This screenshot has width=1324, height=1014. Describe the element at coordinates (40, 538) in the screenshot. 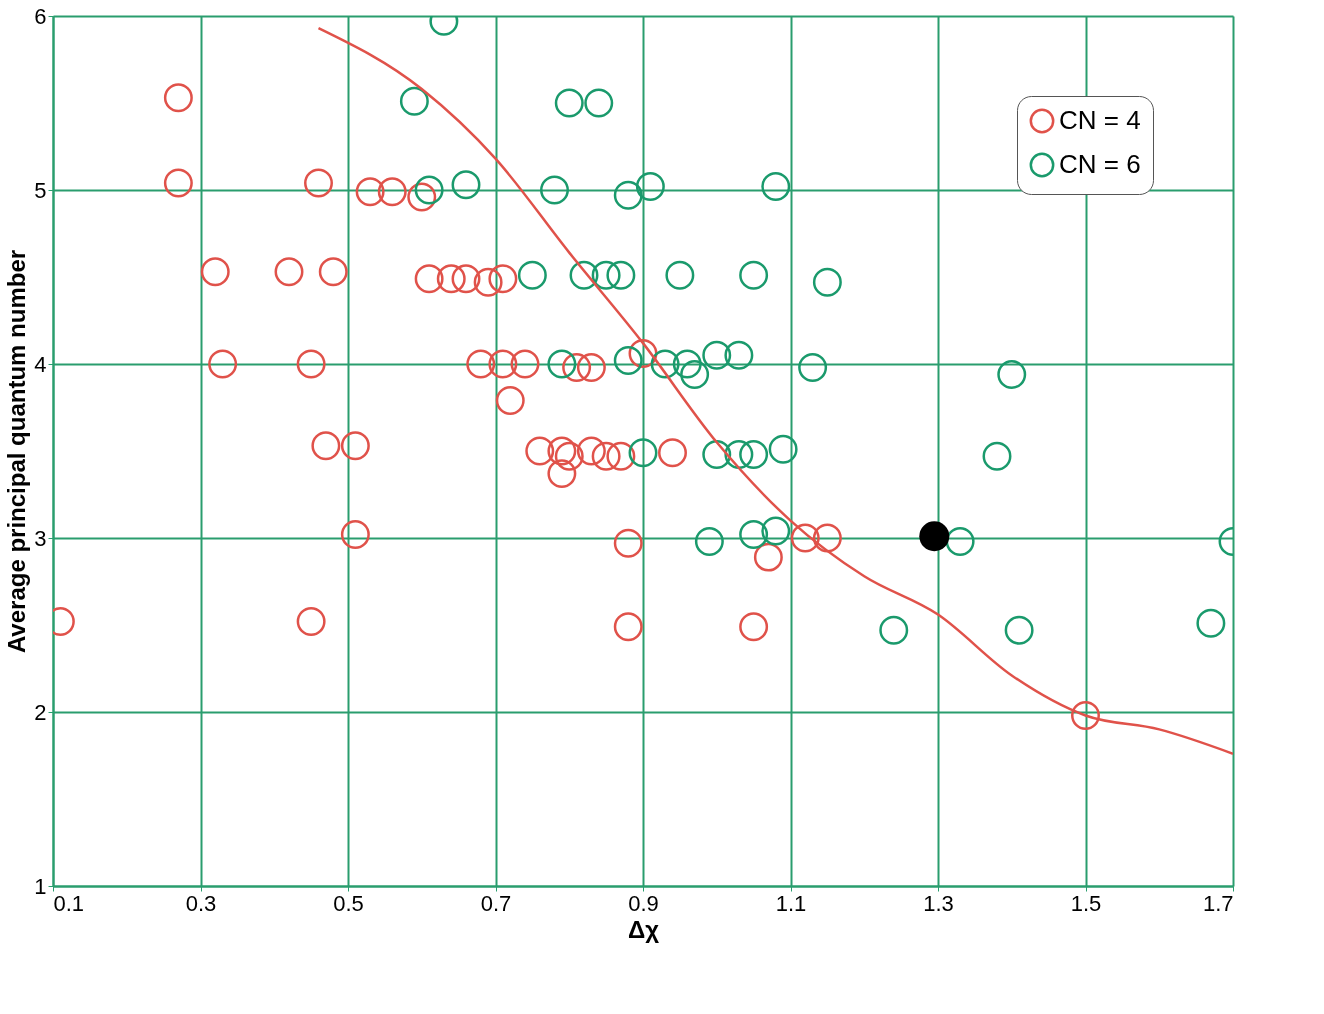

I see `y-tick-label: 3` at that location.